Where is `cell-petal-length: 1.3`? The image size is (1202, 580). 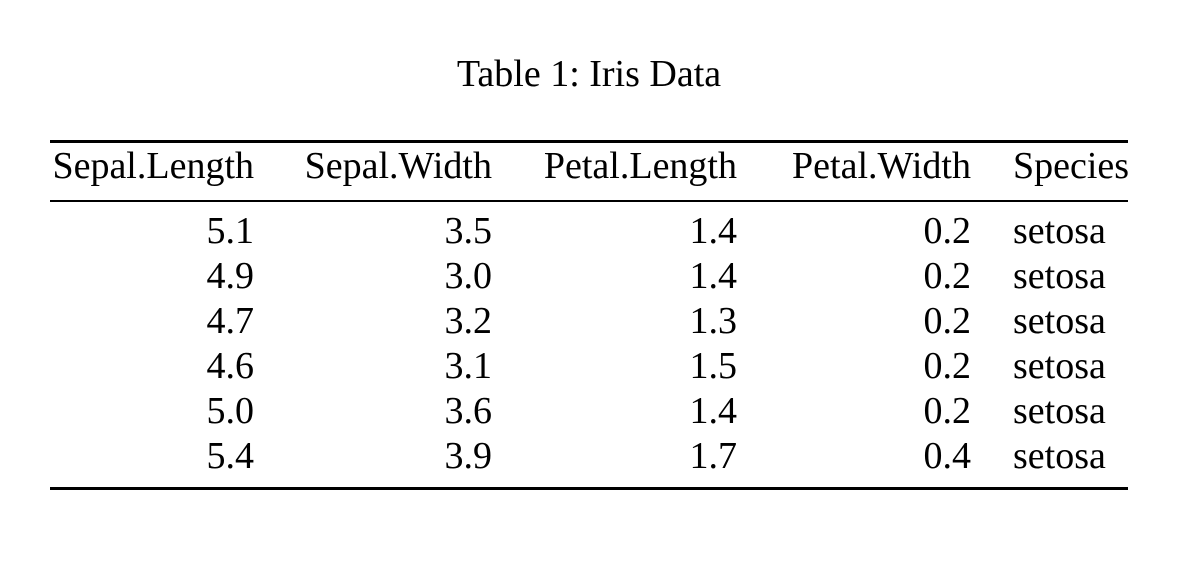 cell-petal-length: 1.3 is located at coordinates (713, 321).